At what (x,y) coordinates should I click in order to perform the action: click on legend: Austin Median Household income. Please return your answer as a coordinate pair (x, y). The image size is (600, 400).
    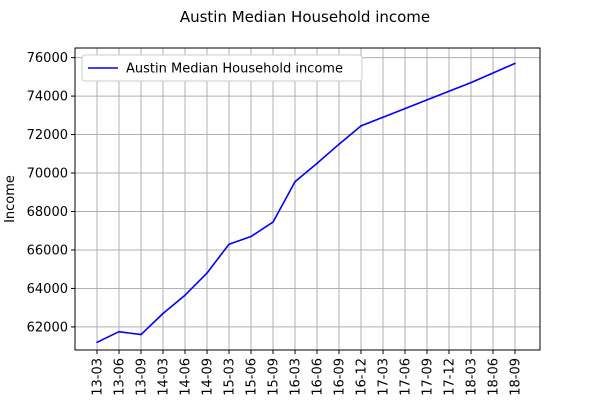
    Looking at the image, I should click on (222, 68).